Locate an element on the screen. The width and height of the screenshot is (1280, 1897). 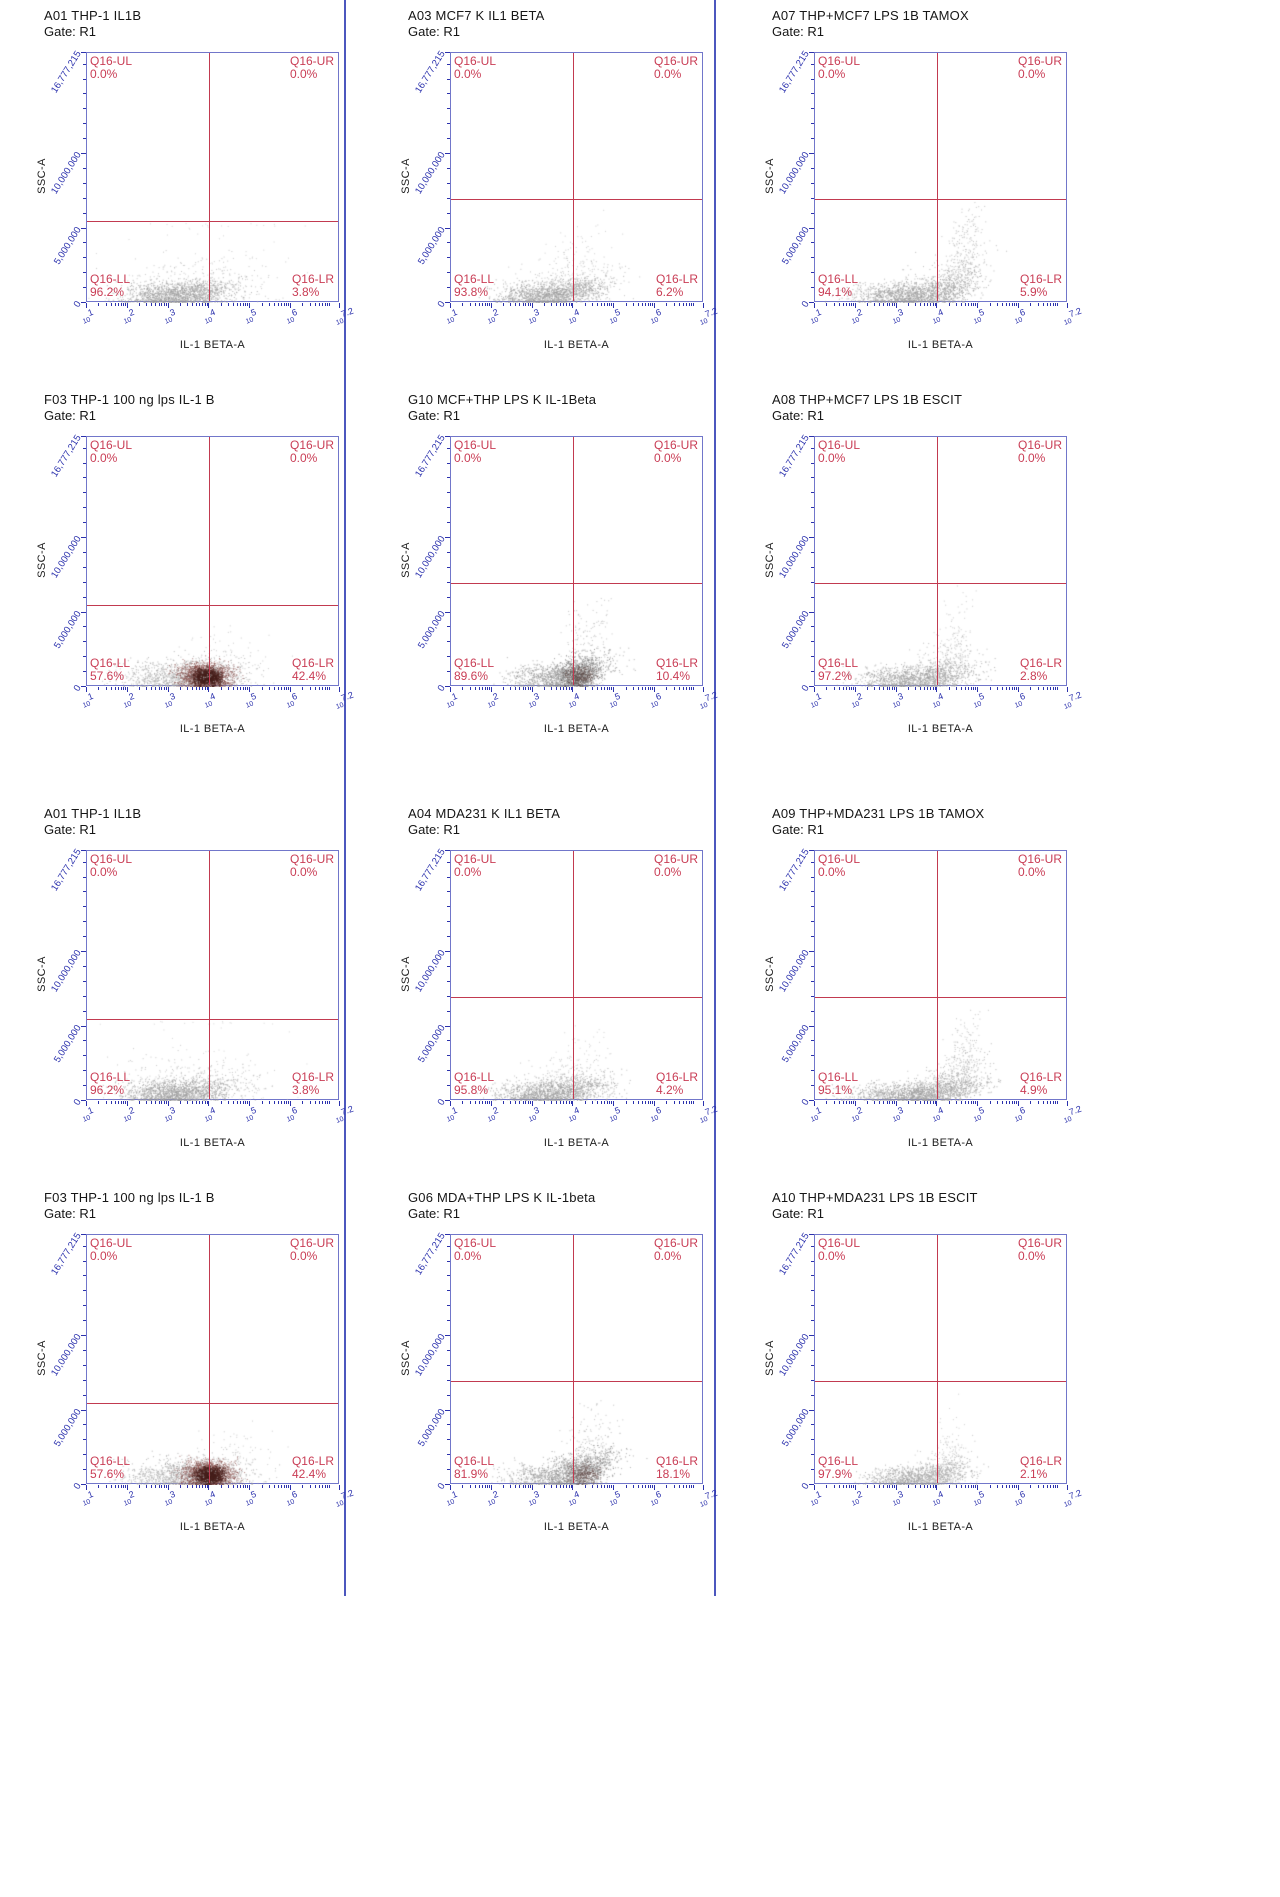
x-tick-label: 10⁵ is located at coordinates (979, 1499).